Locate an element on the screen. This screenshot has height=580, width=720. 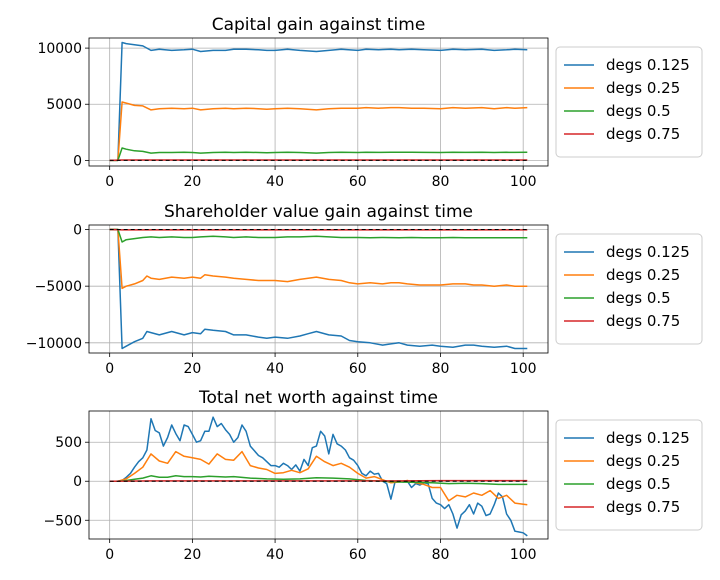
chart-title: Capital gain against time is located at coordinates (319, 25).